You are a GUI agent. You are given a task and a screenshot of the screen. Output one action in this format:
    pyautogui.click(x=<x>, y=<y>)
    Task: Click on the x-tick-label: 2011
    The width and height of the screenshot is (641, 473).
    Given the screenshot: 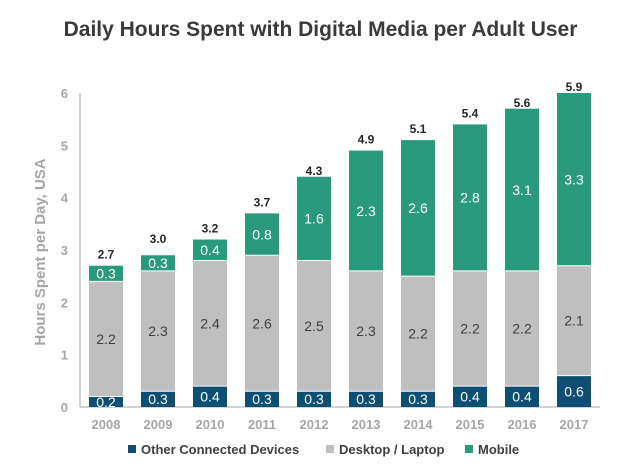 What is the action you would take?
    pyautogui.click(x=262, y=424)
    